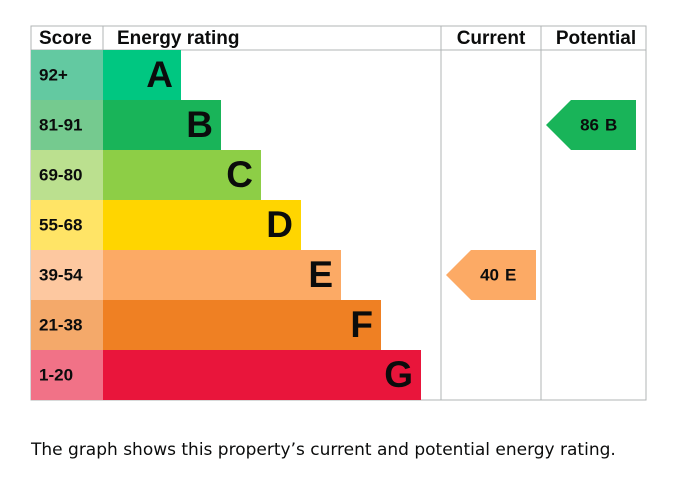  I want to click on band-letter: A, so click(159, 74).